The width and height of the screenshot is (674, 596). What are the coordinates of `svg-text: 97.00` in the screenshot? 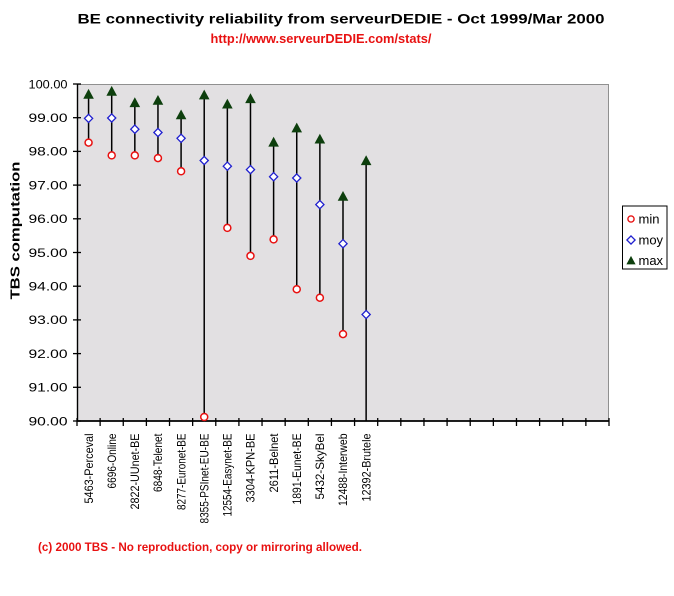 It's located at (48, 185).